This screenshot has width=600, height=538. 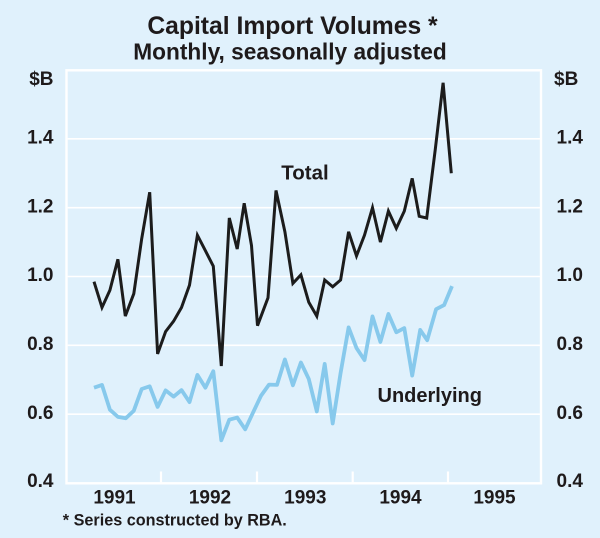 I want to click on svg-text: 1993, so click(x=305, y=498).